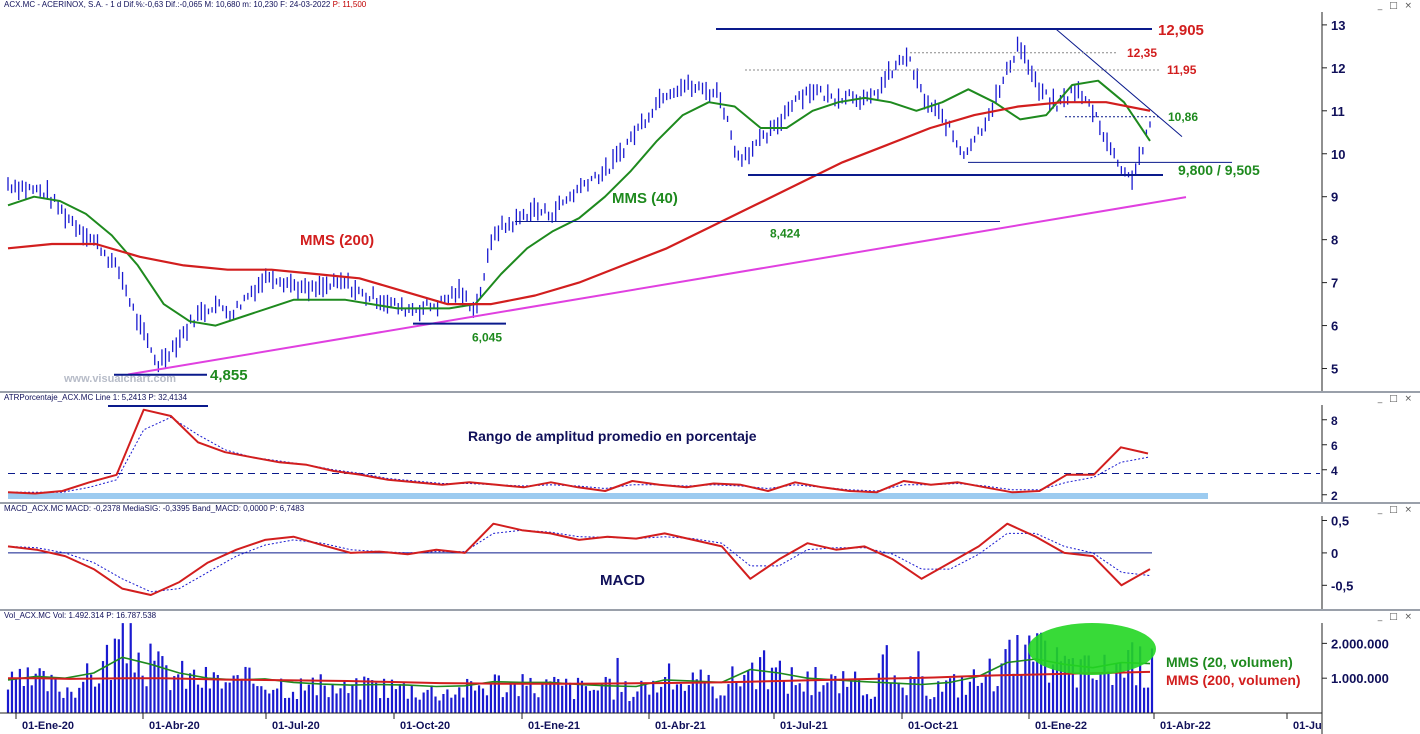 The image size is (1420, 734). Describe the element at coordinates (933, 726) in the screenshot. I see `x-tick-label: 01-Oct-21` at that location.